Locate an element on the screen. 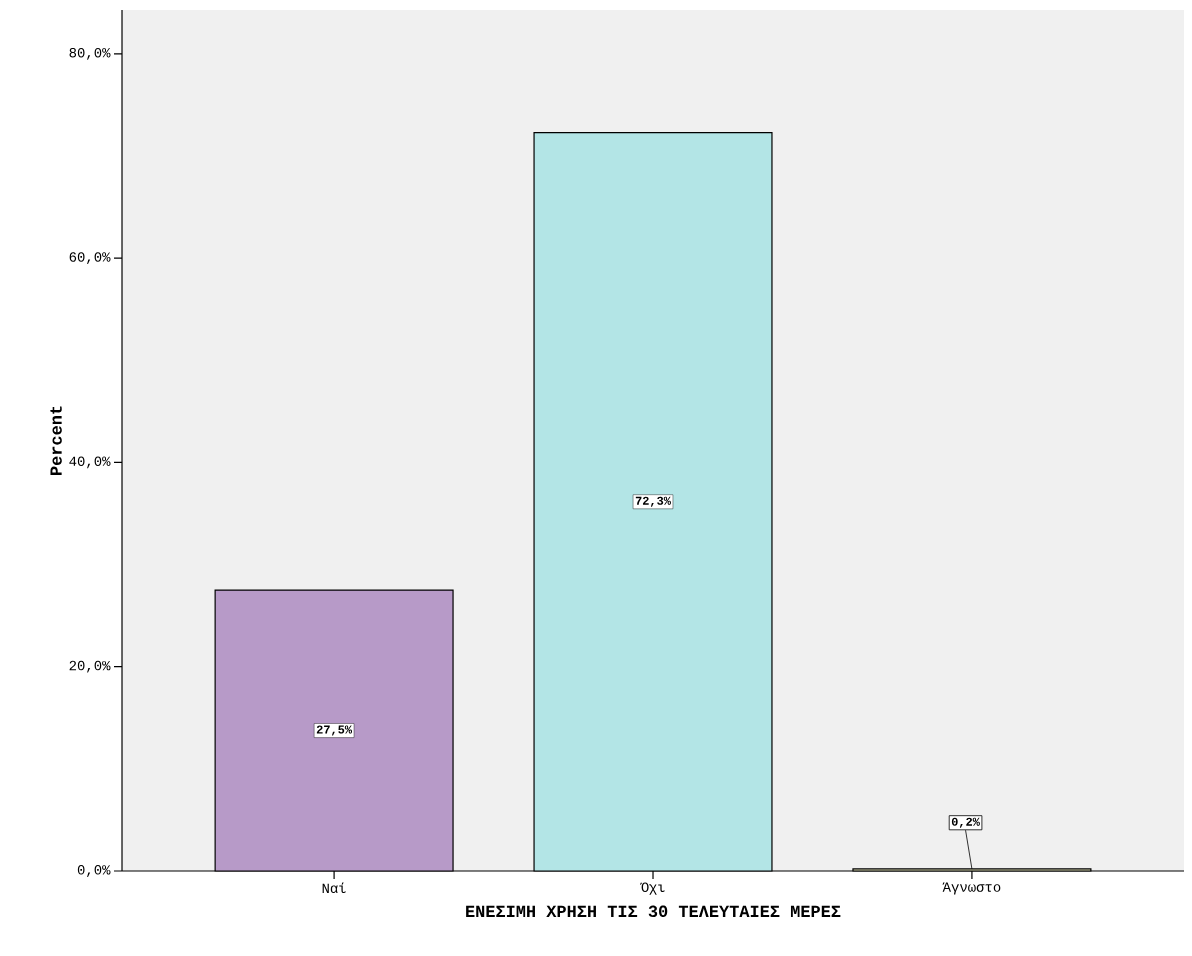  y-tick-label: 0,0% is located at coordinates (94, 871).